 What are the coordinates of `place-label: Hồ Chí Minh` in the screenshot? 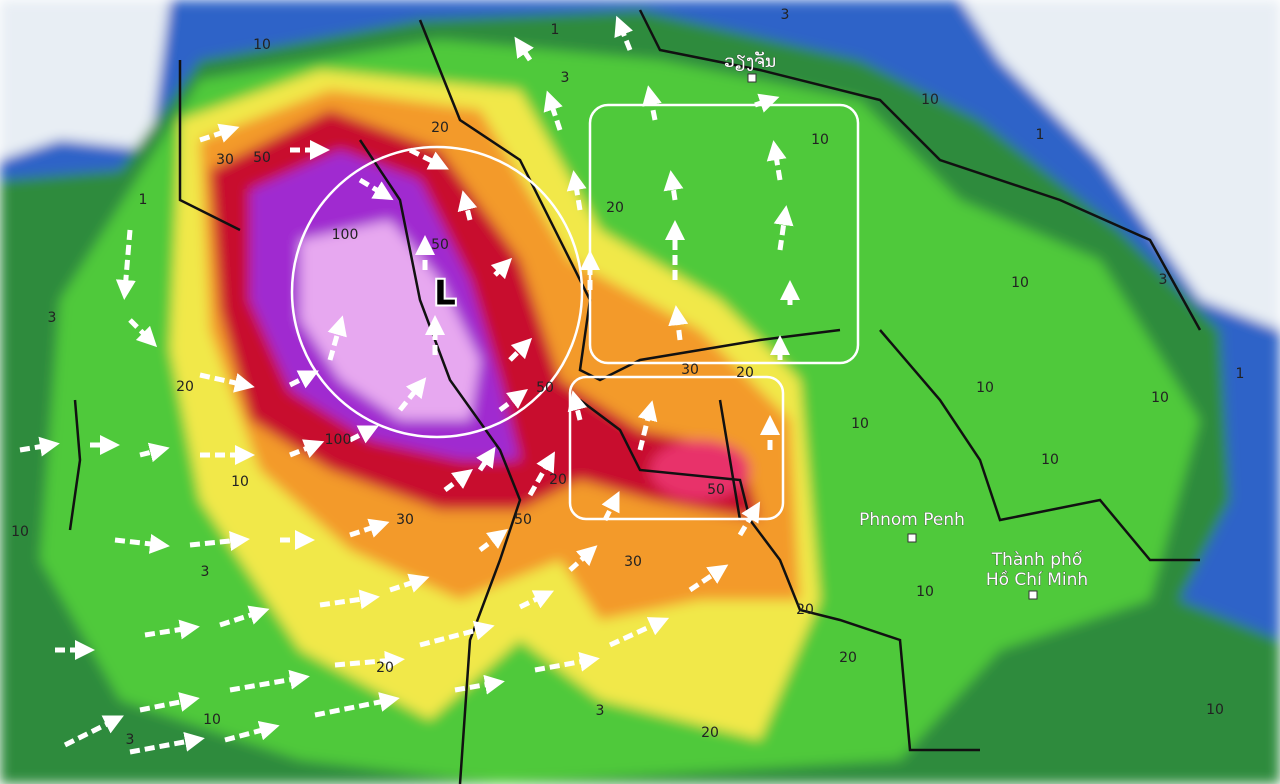 It's located at (1037, 579).